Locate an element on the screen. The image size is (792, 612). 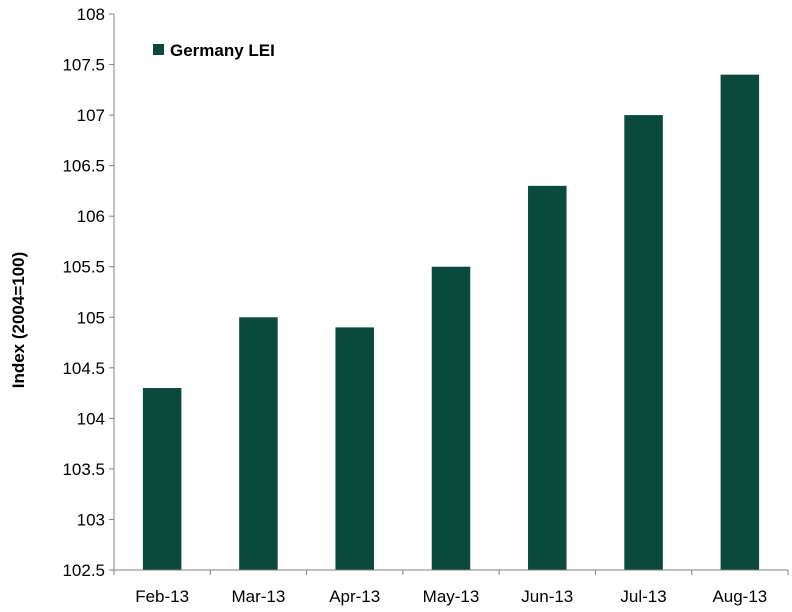
y-tick-label: 104.5 is located at coordinates (83, 368).